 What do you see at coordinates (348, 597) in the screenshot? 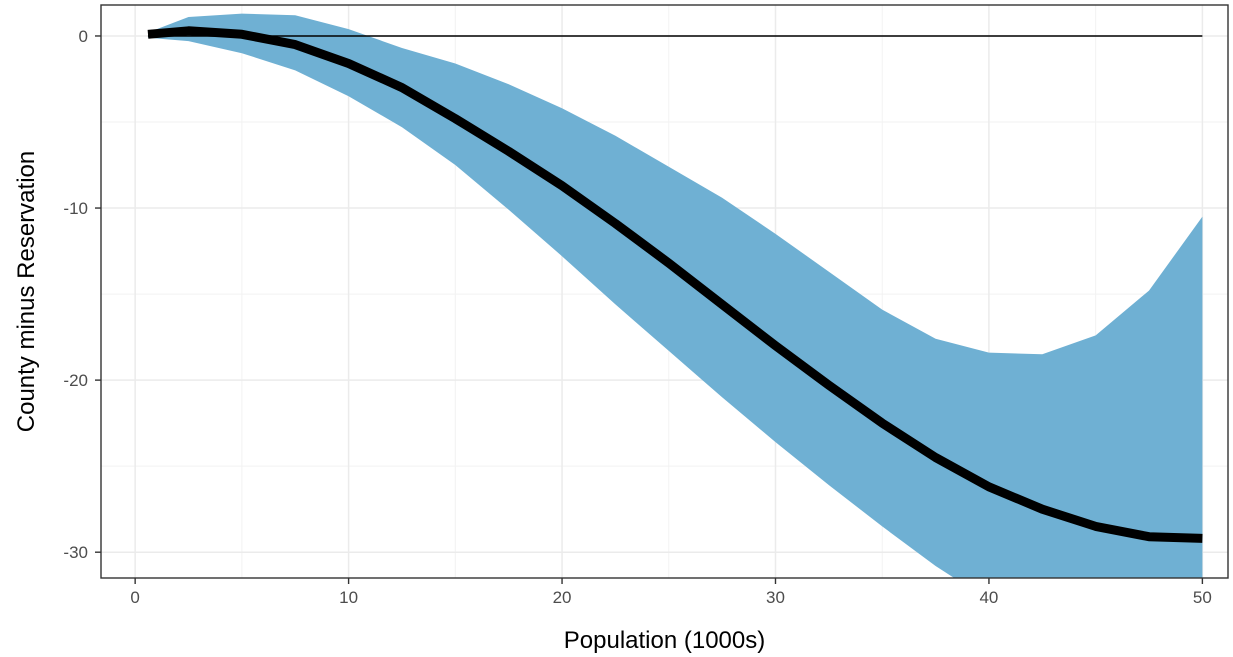
I see `x-tick-label: 10` at bounding box center [348, 597].